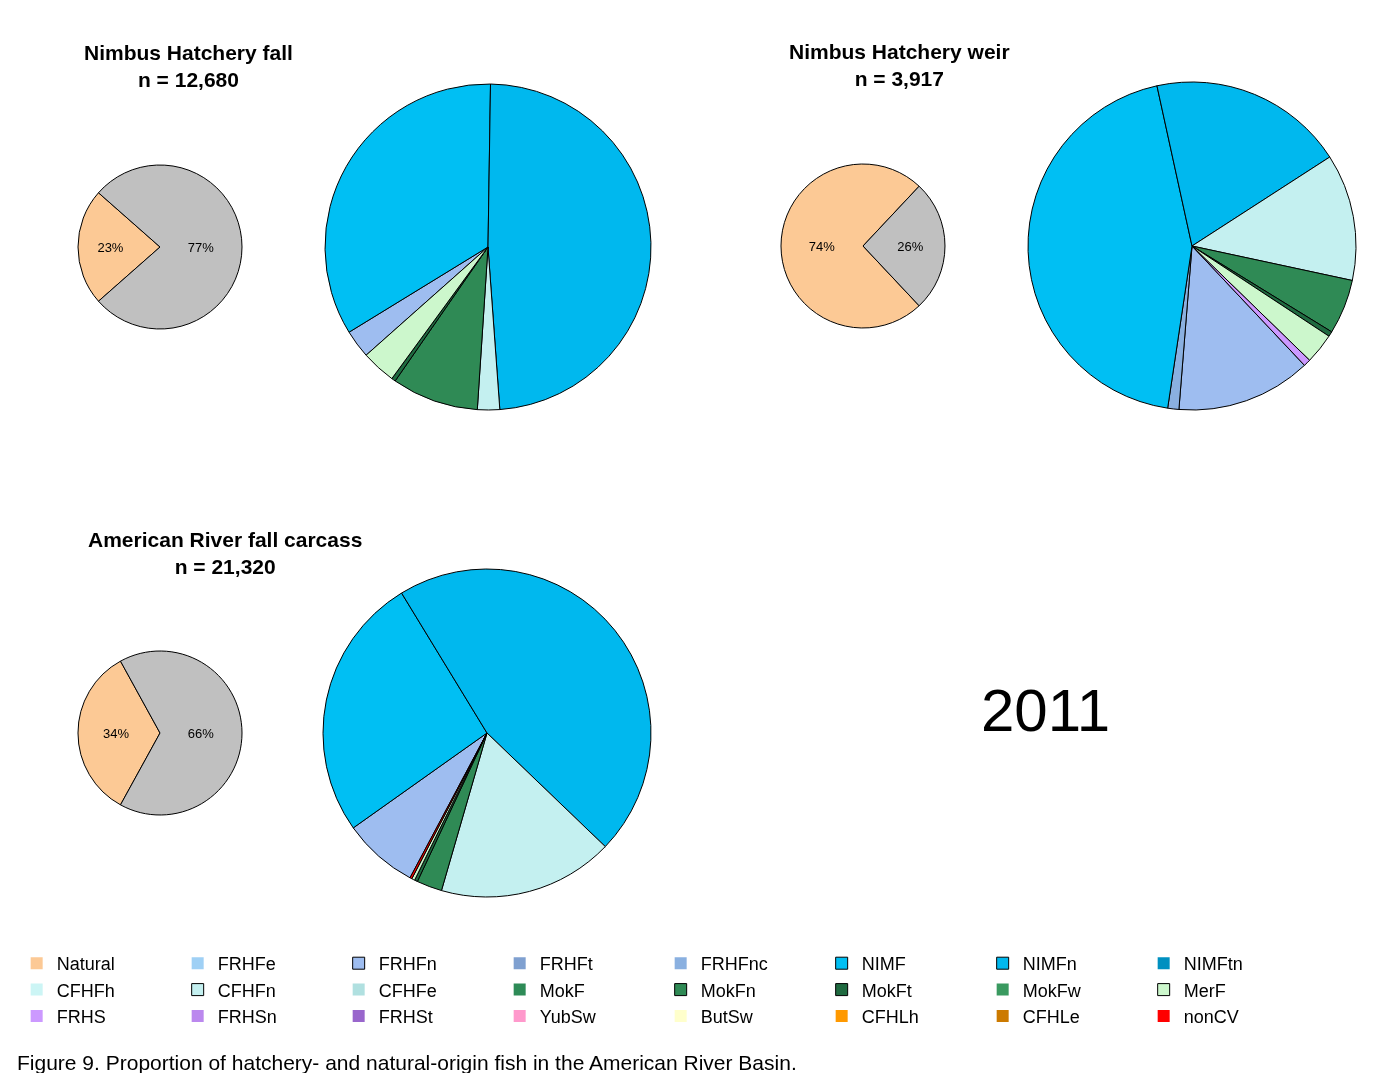  What do you see at coordinates (899, 51) in the screenshot?
I see `chart-title: Nimbus Hatchery weir` at bounding box center [899, 51].